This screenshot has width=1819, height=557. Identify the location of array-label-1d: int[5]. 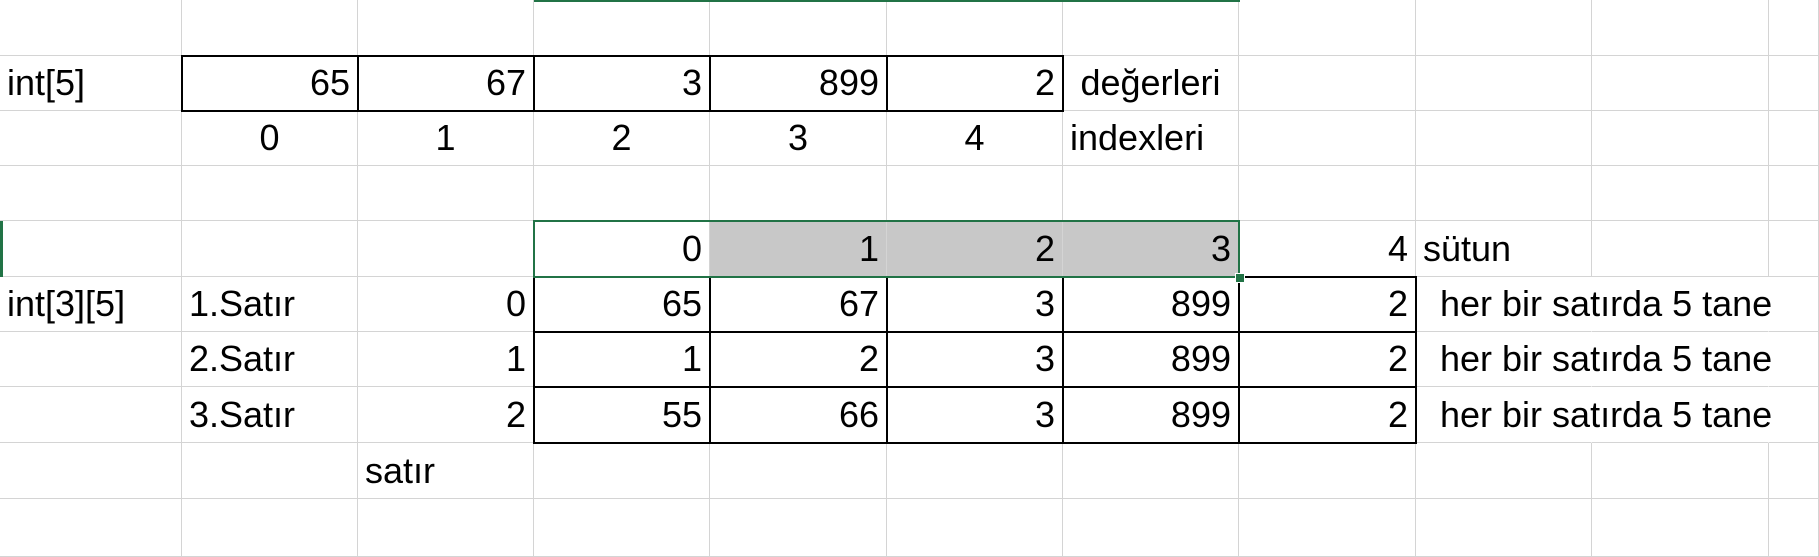
(91, 83).